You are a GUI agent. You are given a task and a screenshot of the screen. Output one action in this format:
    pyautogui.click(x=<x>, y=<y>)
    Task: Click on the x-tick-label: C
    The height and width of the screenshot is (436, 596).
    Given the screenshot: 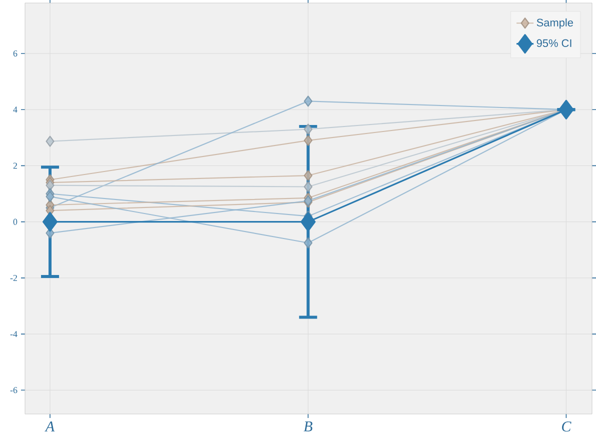 What is the action you would take?
    pyautogui.click(x=567, y=427)
    